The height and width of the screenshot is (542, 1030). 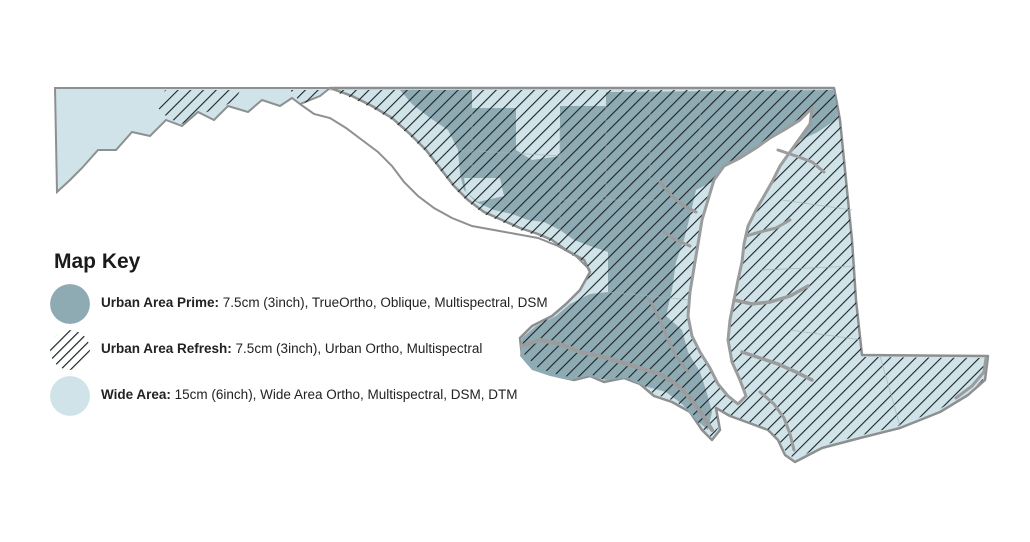 I want to click on key-label-wide-area: Wide Area:, so click(x=136, y=394).